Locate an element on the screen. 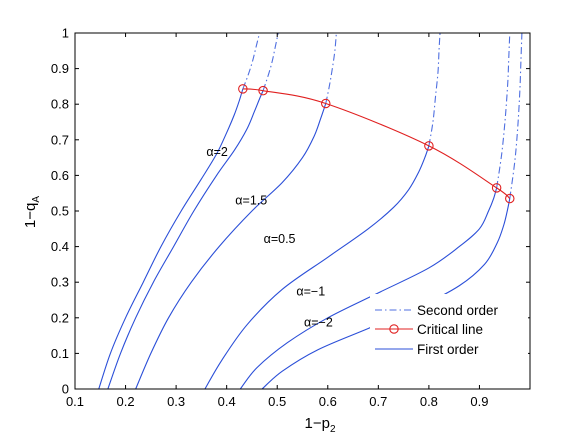 The image size is (584, 439). x-tick-label: 0.9 is located at coordinates (479, 401).